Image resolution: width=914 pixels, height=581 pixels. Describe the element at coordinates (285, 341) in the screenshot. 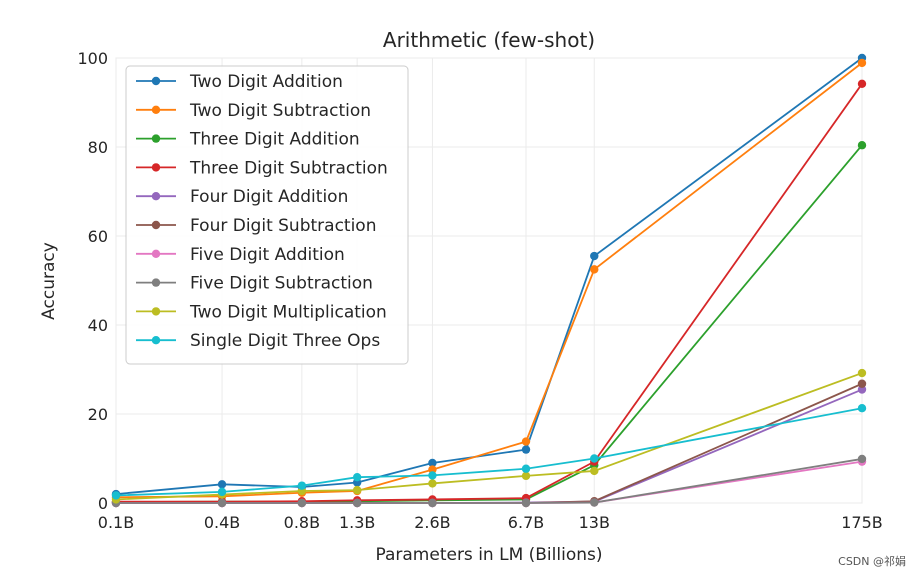

I see `legend-label: Single Digit Three Ops` at that location.